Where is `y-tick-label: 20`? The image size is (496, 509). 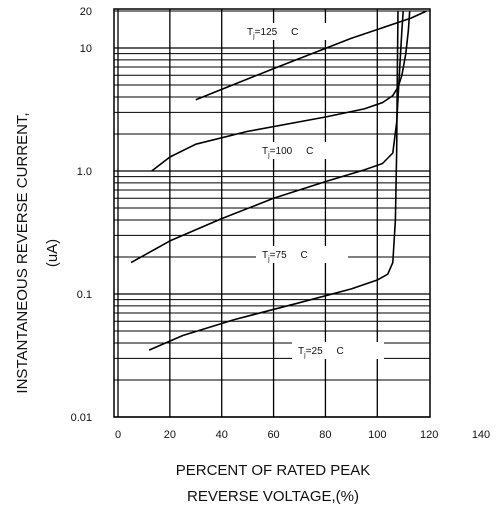 y-tick-label: 20 is located at coordinates (86, 12).